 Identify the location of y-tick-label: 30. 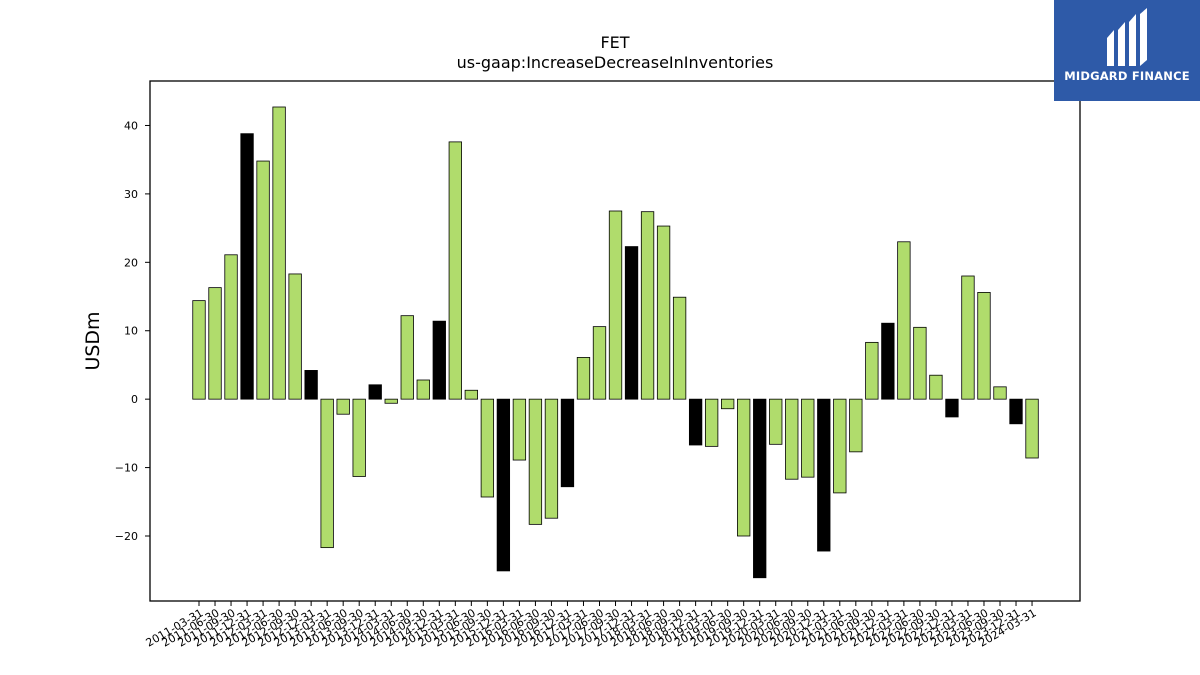
(131, 194).